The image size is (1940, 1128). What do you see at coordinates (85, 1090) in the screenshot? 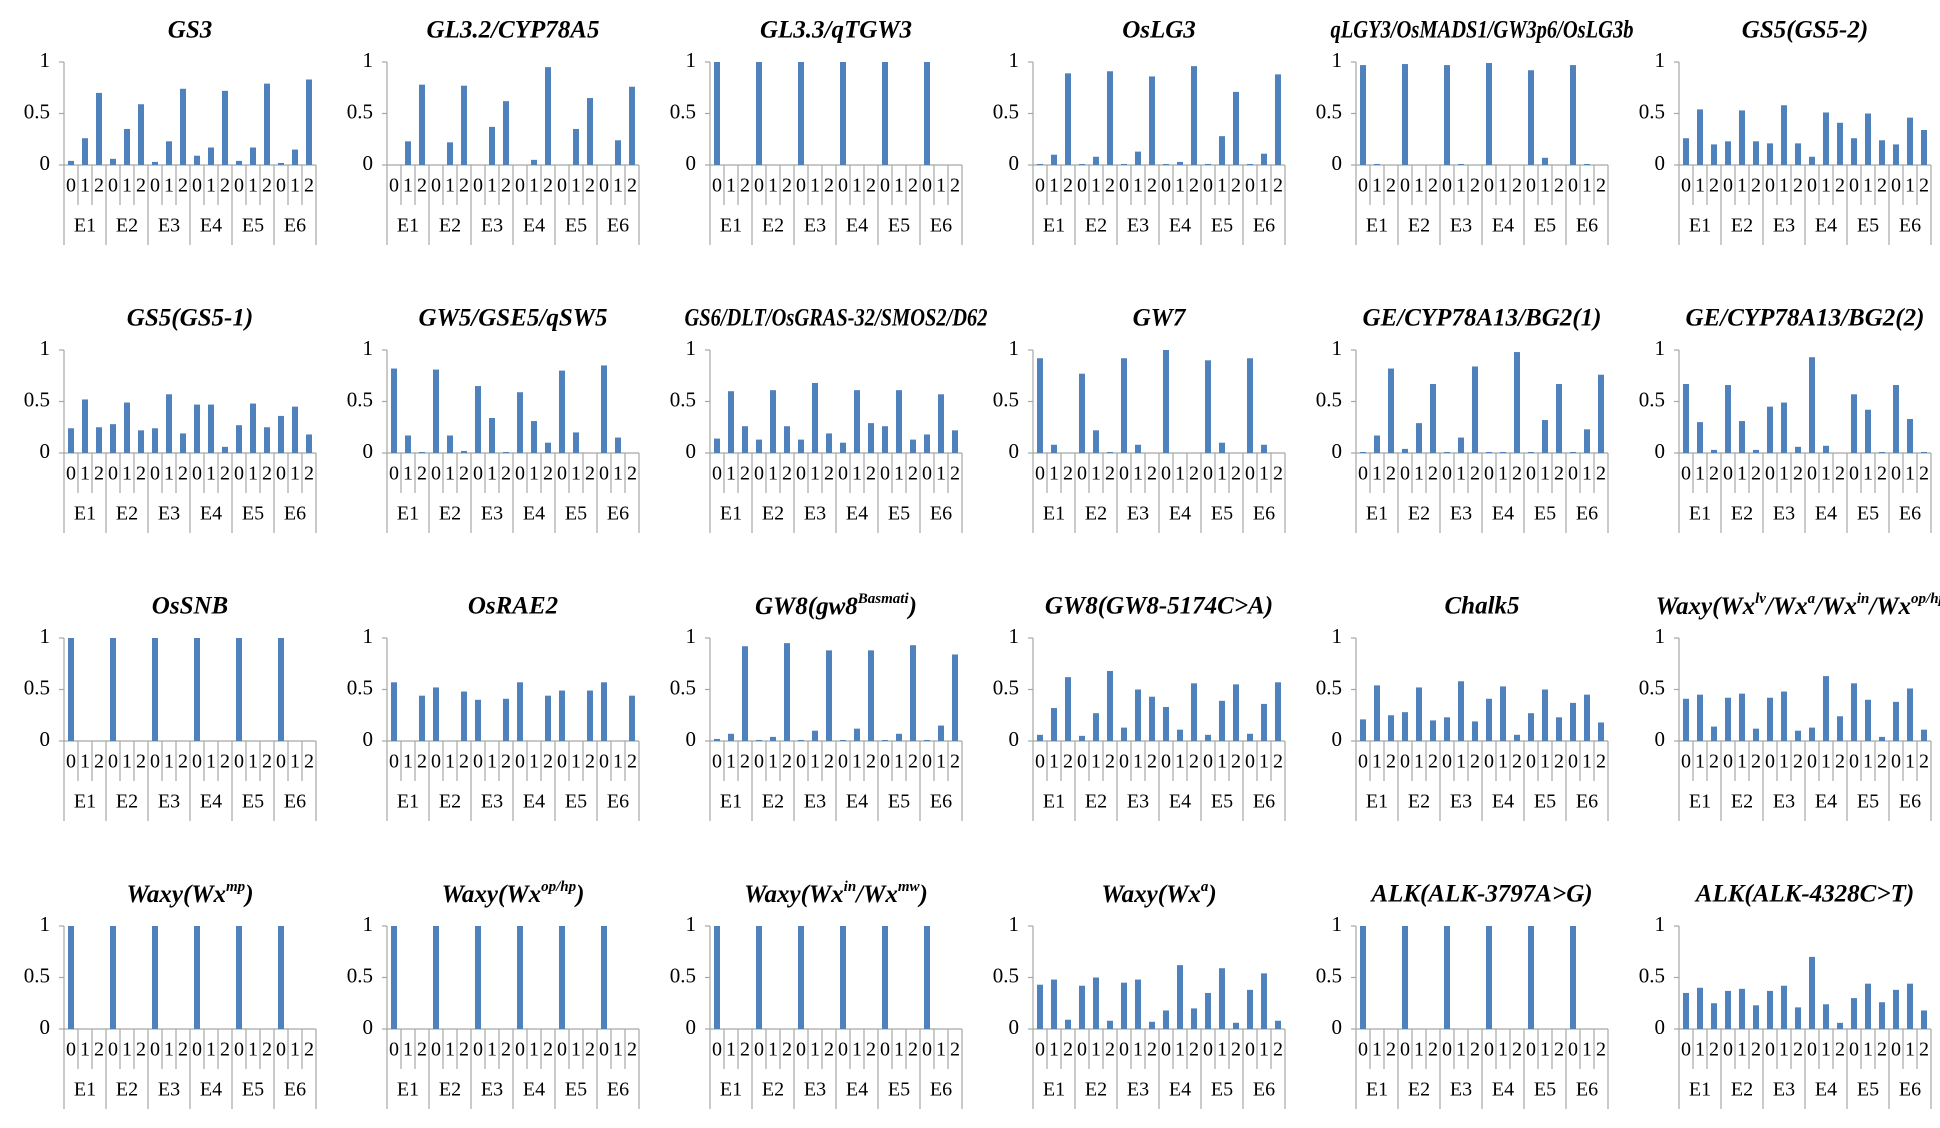
I see `group-label: E1` at bounding box center [85, 1090].